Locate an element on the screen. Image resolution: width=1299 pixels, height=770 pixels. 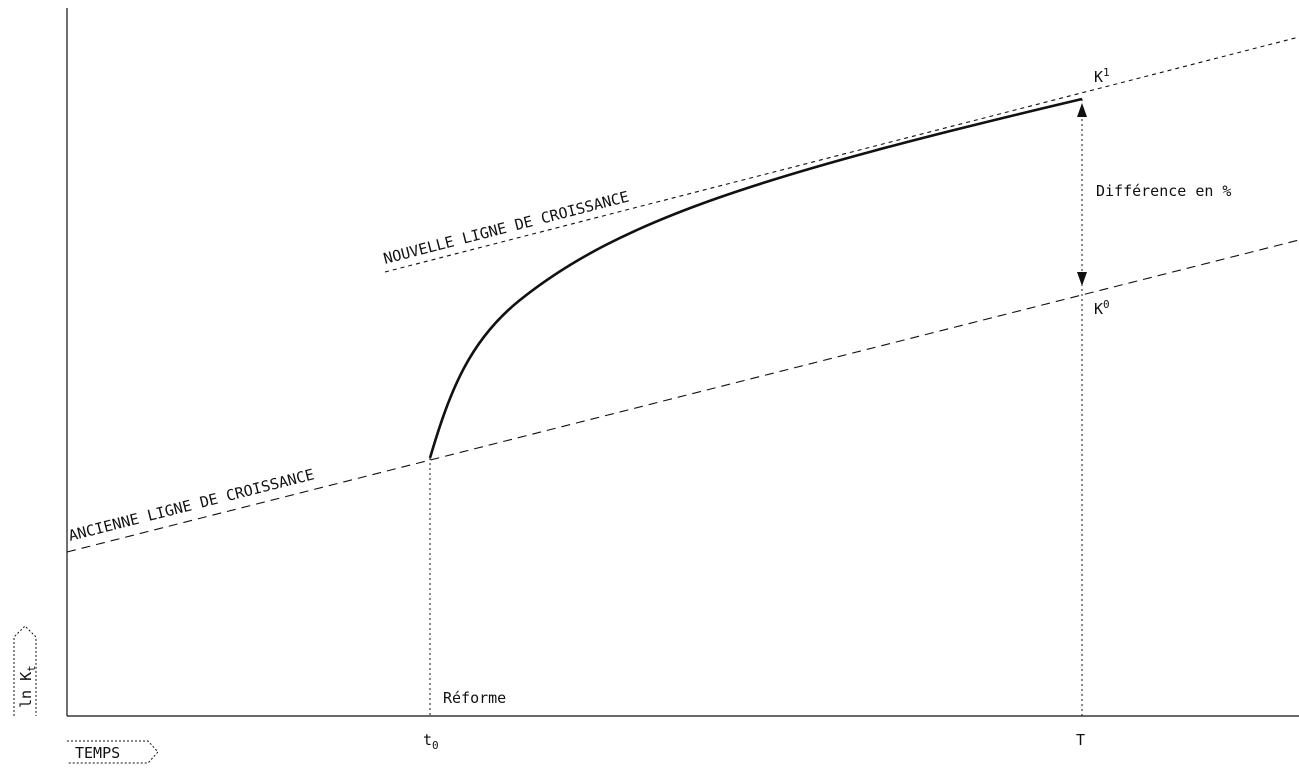
k0-superscript: 0 is located at coordinates (1106, 304).